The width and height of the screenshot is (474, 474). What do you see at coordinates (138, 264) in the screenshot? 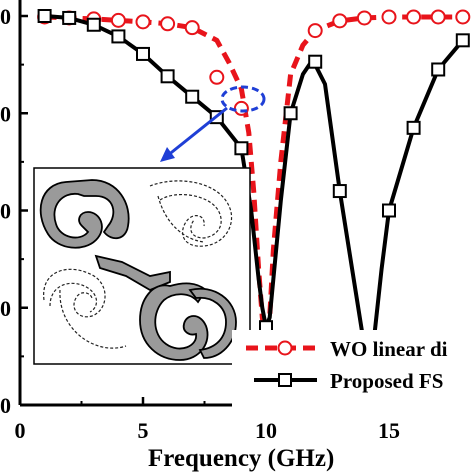
I see `inset-dashed-pattern` at bounding box center [138, 264].